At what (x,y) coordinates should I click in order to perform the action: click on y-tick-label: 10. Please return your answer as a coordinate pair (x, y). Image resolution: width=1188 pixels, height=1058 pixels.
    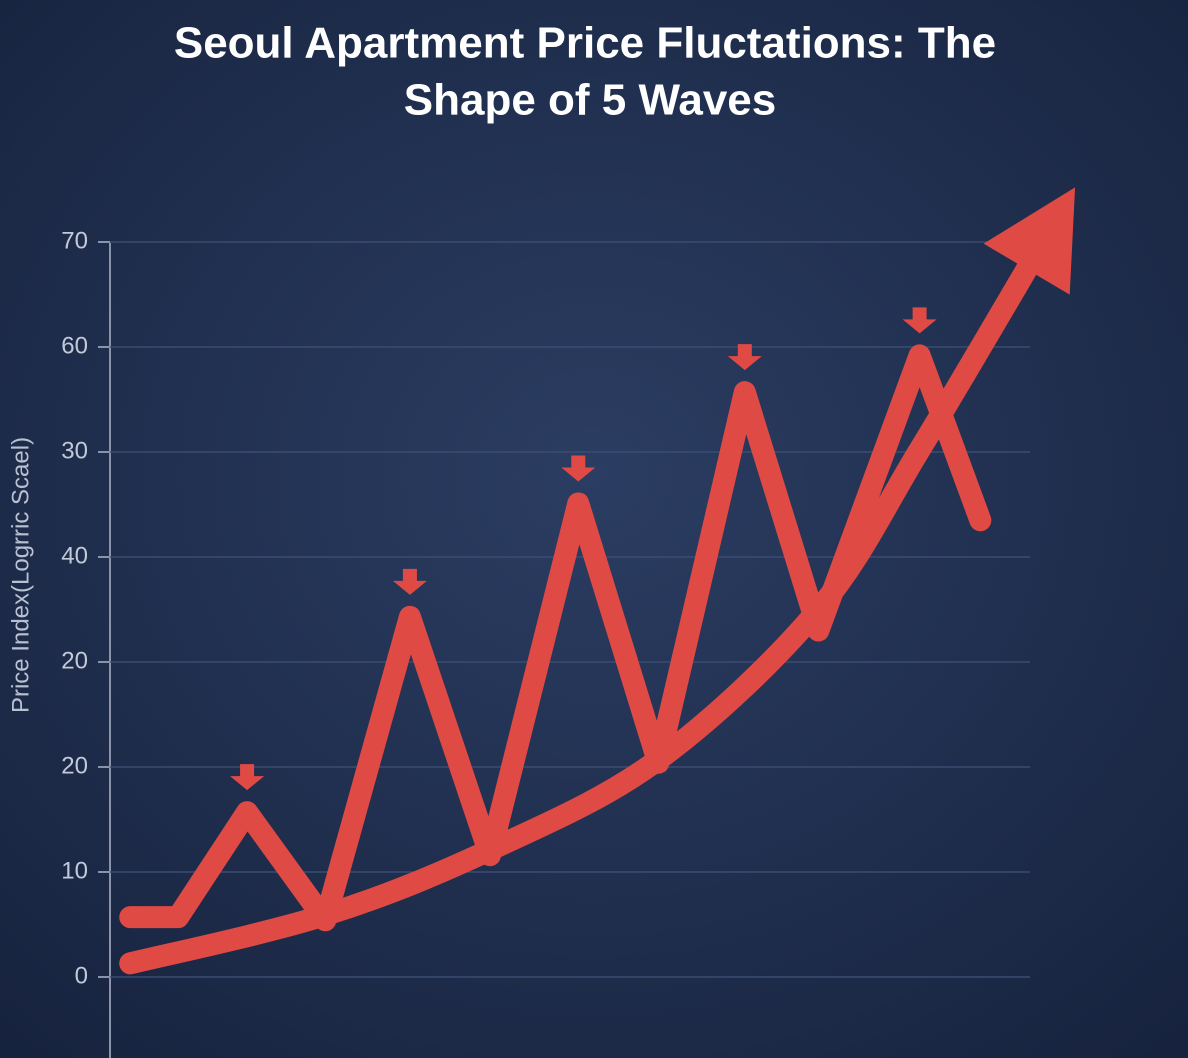
    Looking at the image, I should click on (74, 870).